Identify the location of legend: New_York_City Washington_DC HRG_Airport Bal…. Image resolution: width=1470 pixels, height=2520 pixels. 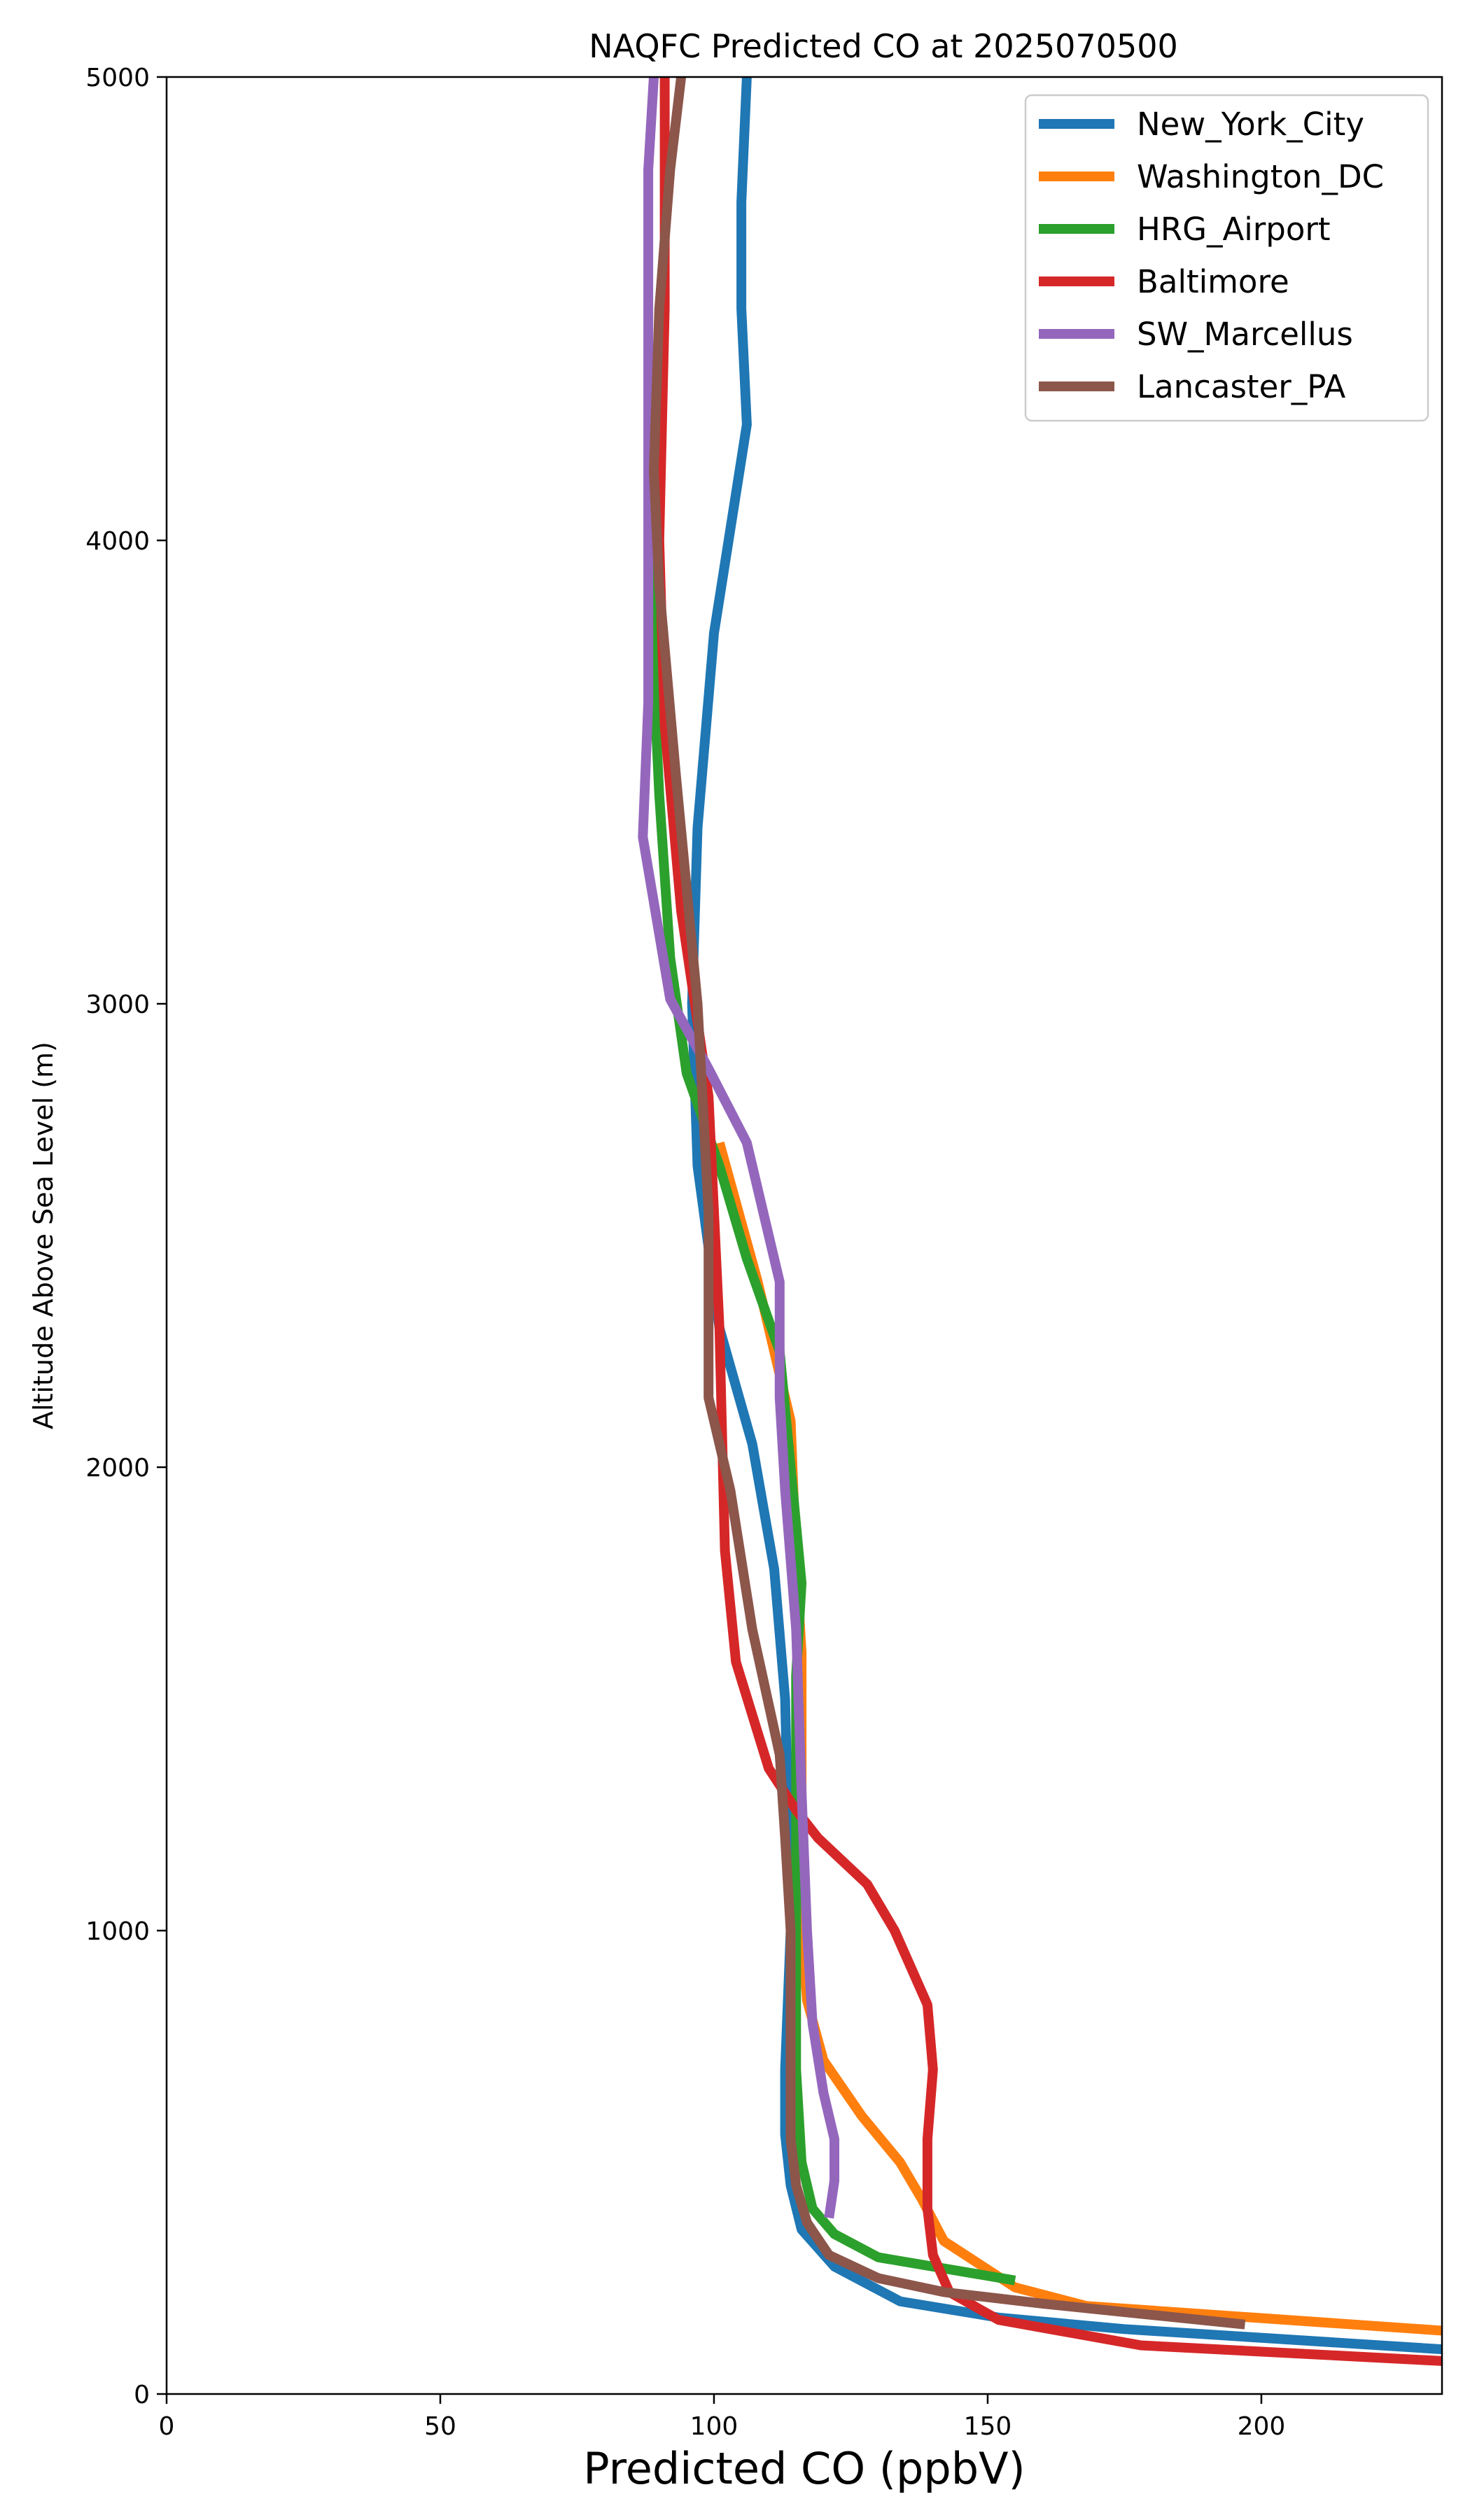
(1226, 258).